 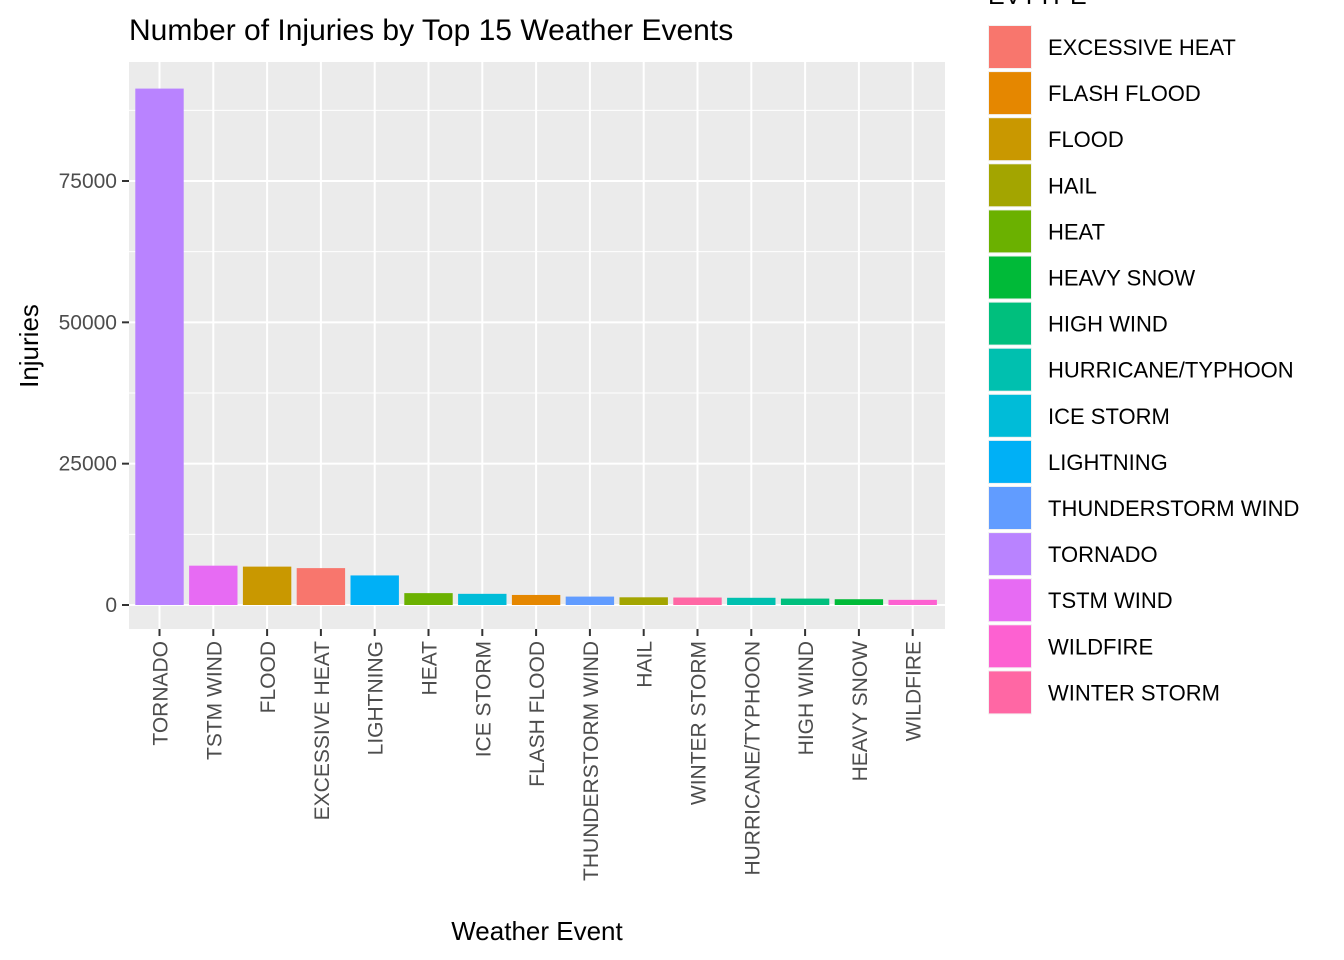 I want to click on legend-label: LIGHTNING, so click(x=1108, y=462).